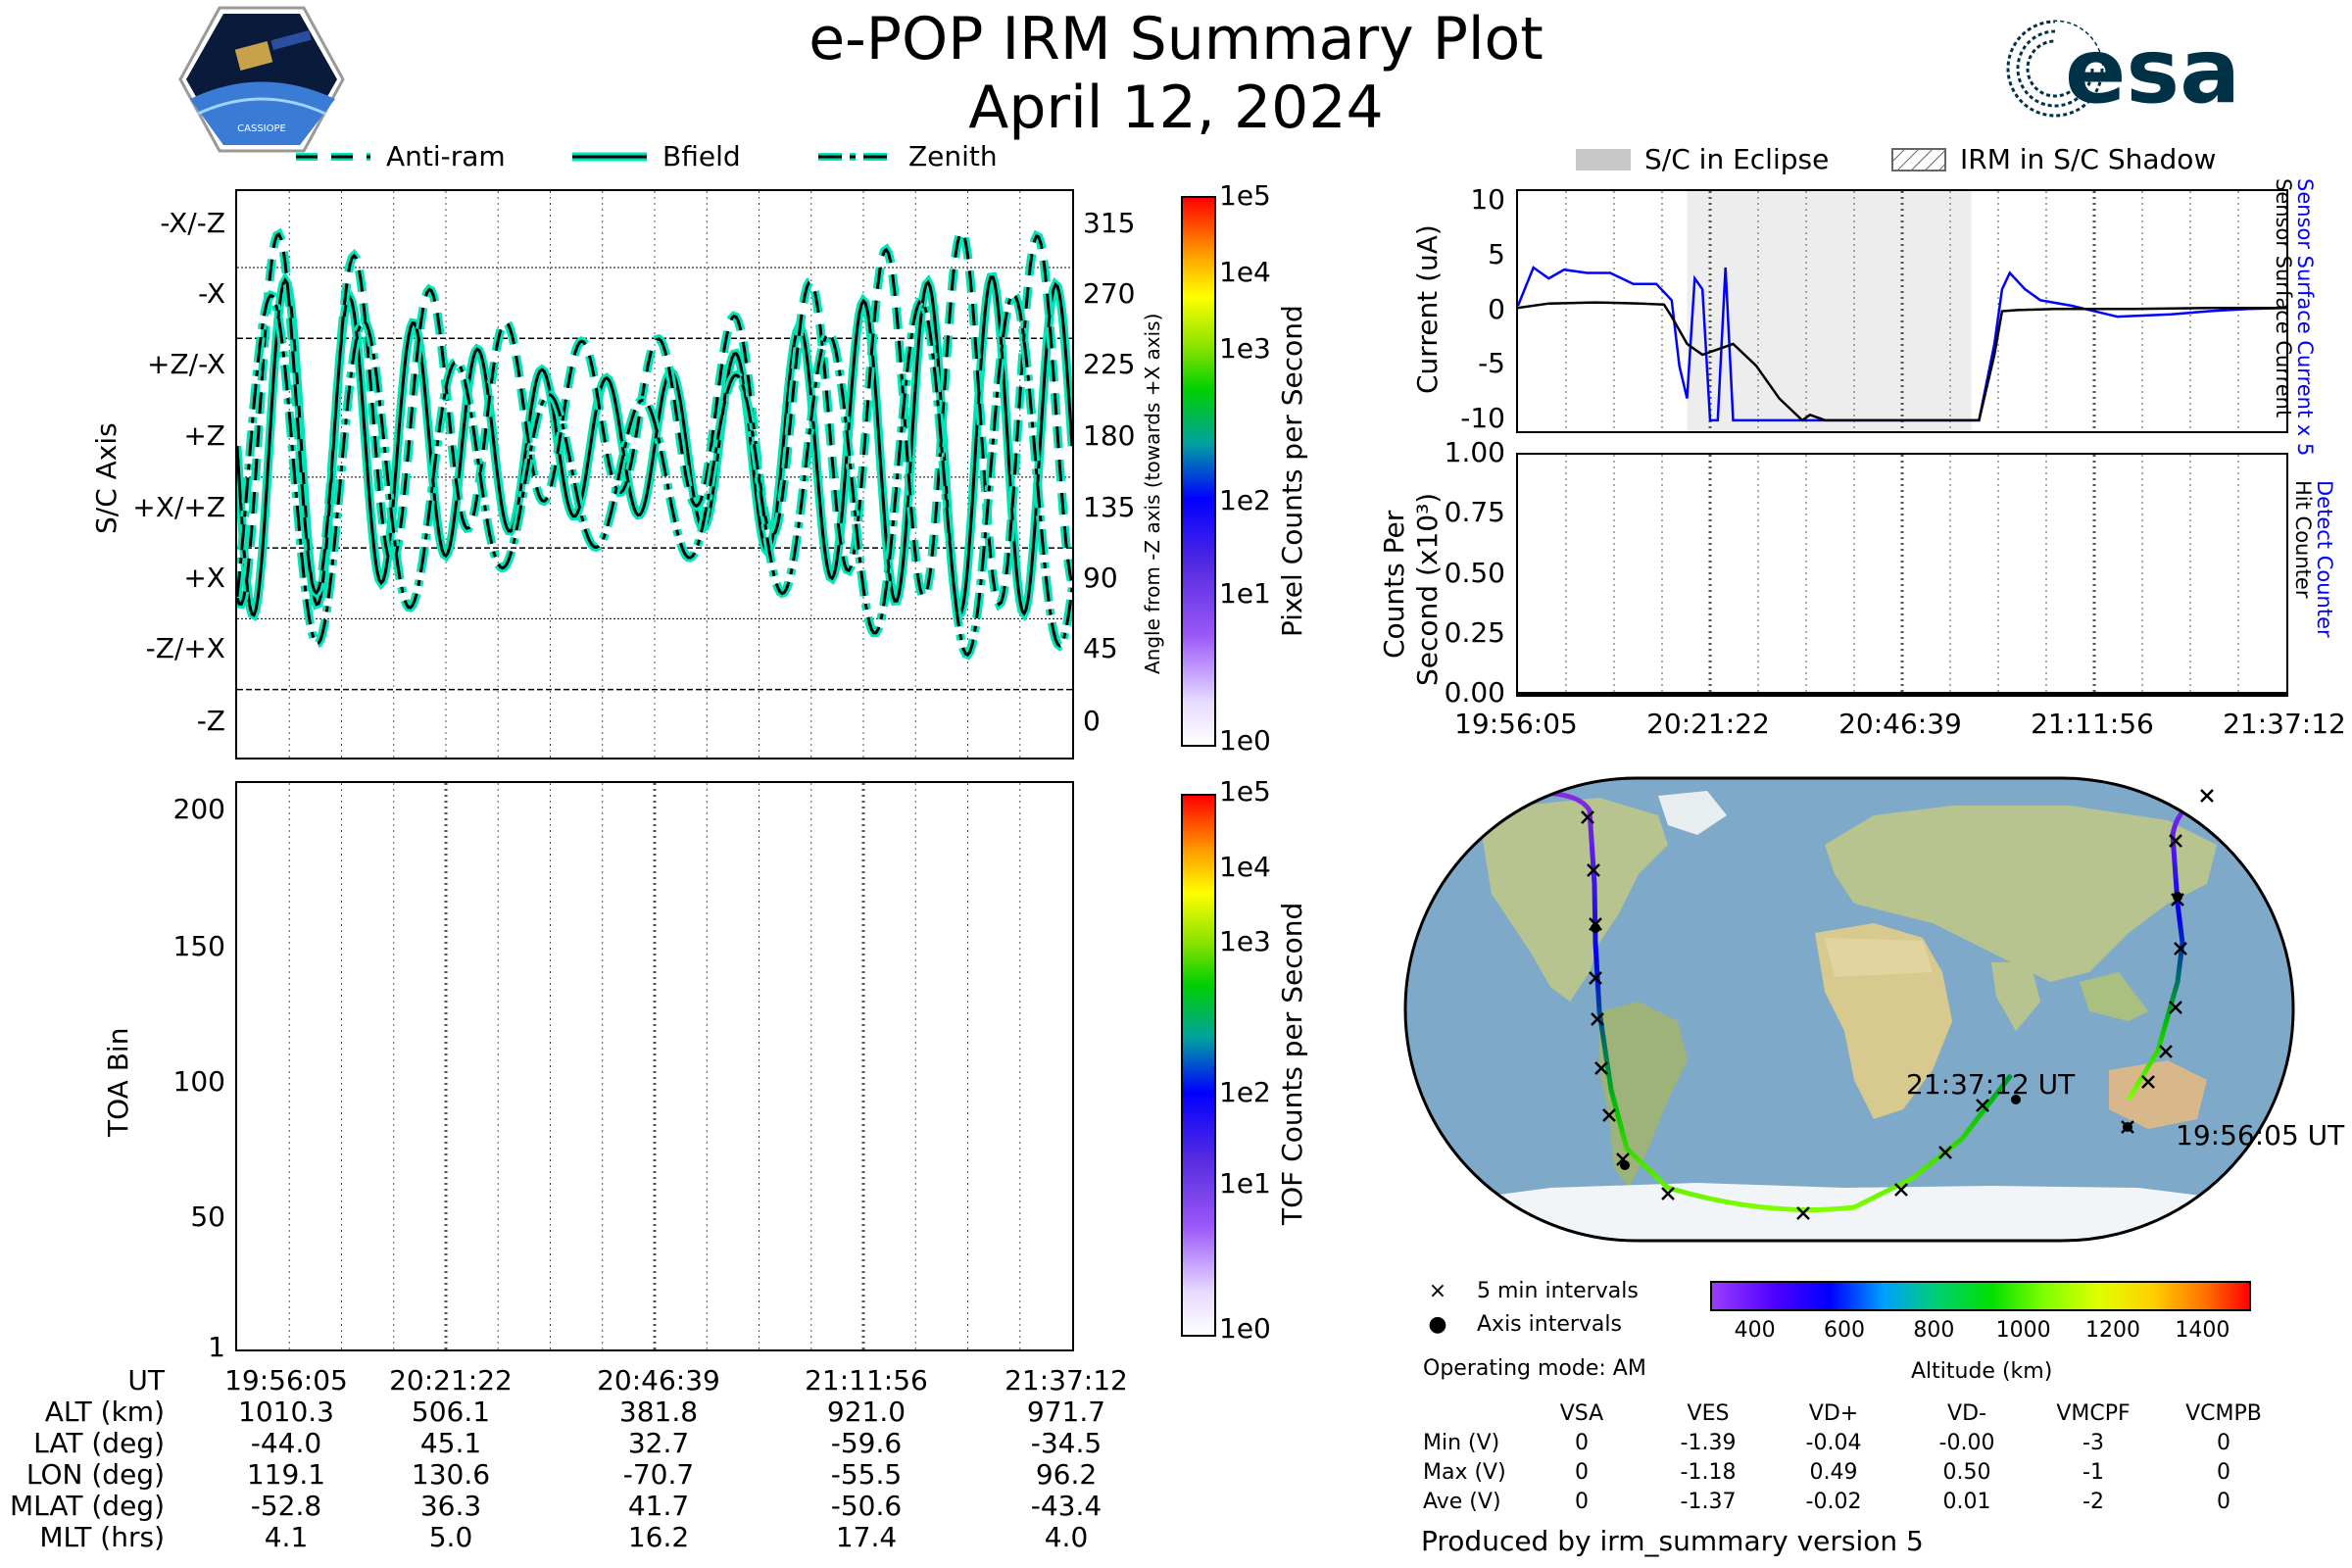 The image size is (2352, 1568). Describe the element at coordinates (1708, 1502) in the screenshot. I see `voltage-cell: -1.37` at that location.